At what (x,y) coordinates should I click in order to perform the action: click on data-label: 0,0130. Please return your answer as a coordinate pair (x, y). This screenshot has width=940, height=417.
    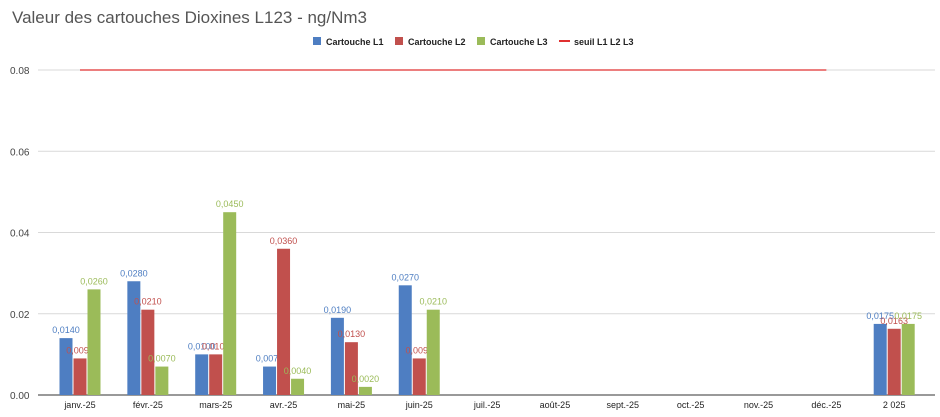
    Looking at the image, I should click on (352, 334).